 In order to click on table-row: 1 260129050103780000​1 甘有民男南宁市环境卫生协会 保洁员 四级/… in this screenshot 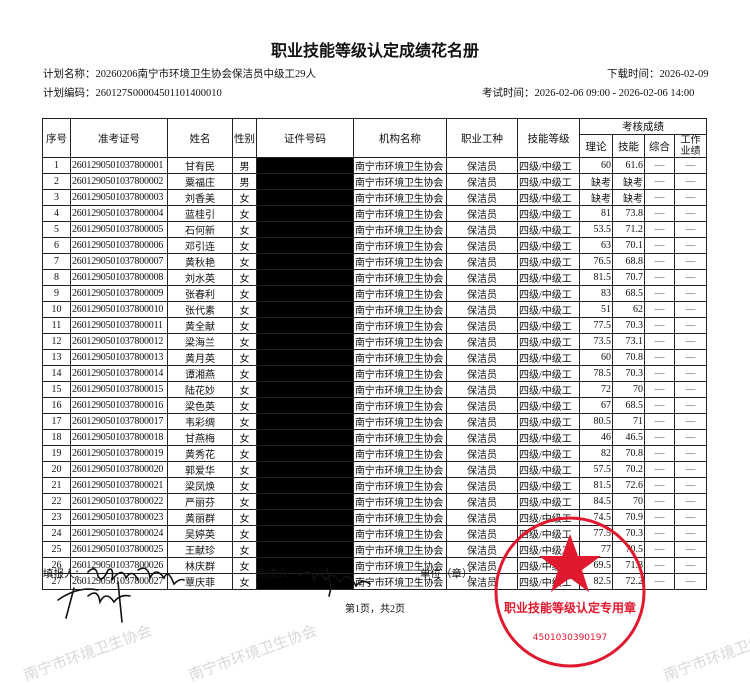, I will do `click(374, 165)`.